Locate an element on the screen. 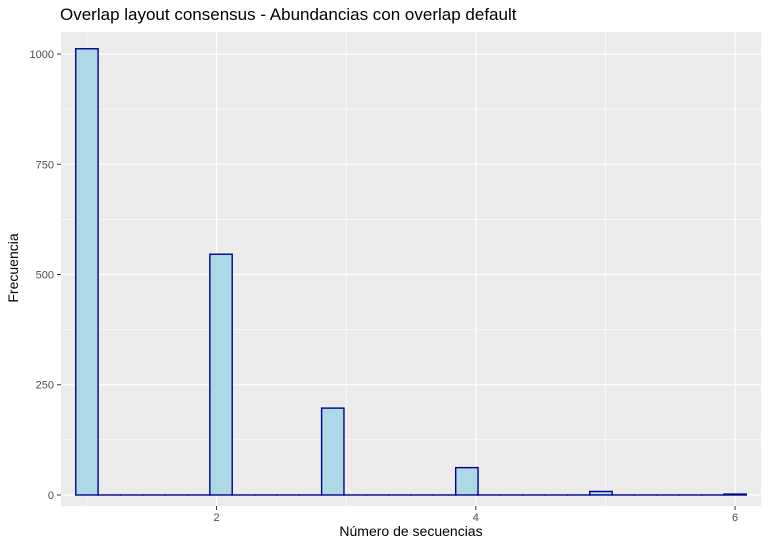 The height and width of the screenshot is (547, 770). y-axis-title: Frecuencia is located at coordinates (13, 267).